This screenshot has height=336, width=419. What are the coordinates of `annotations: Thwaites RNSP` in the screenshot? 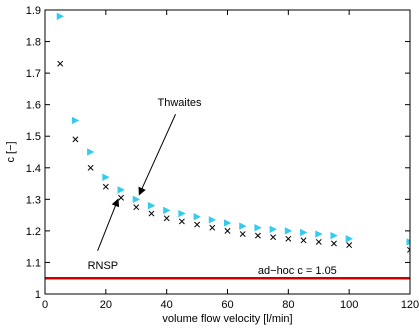 It's located at (145, 184).